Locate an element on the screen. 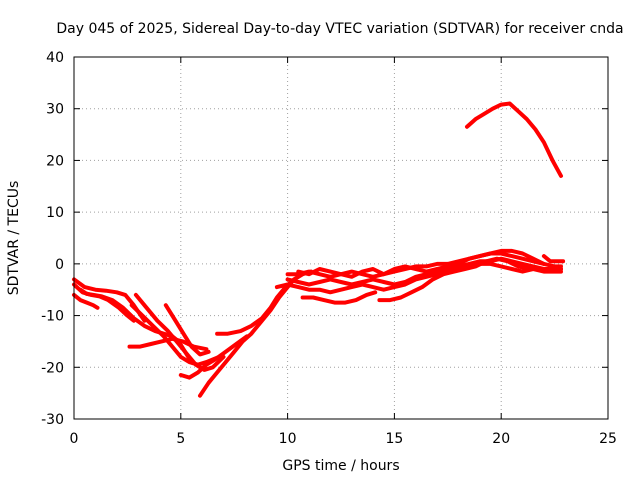  series-line-trace-e is located at coordinates (179, 332).